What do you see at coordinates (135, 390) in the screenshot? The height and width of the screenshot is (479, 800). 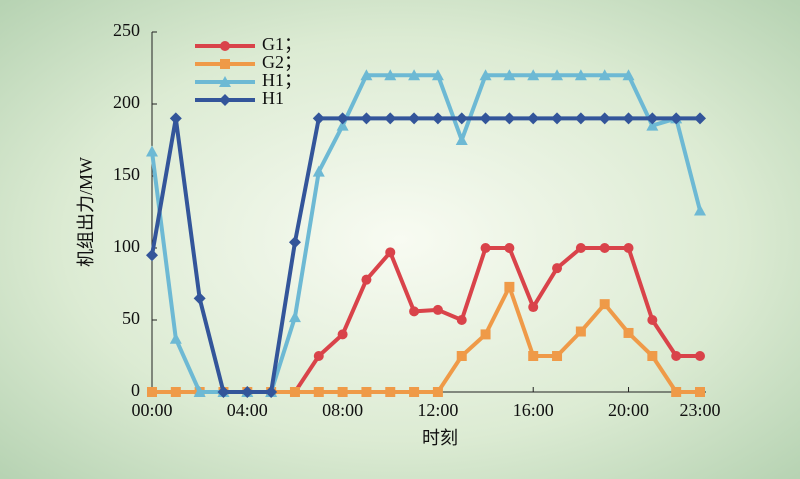 I see `y-tick-label: 0` at bounding box center [135, 390].